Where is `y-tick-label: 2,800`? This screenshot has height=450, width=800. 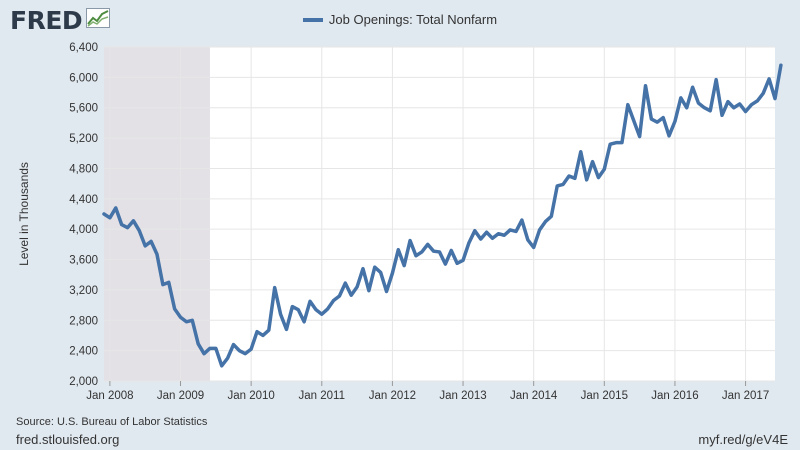
y-tick-label: 2,800 is located at coordinates (83, 321).